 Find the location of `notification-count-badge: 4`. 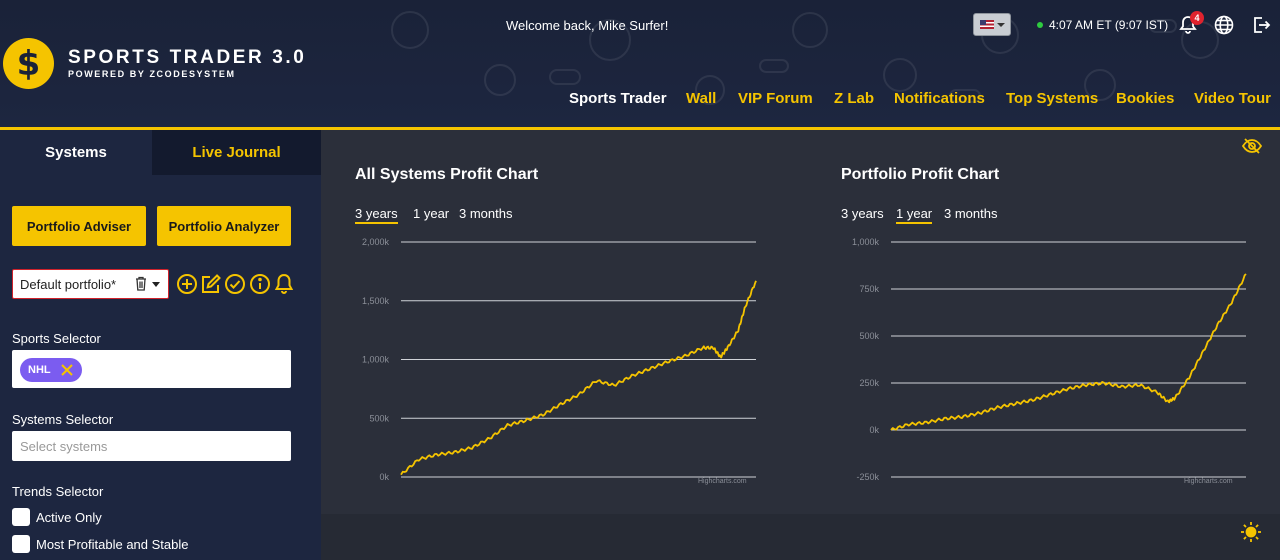

notification-count-badge: 4 is located at coordinates (1197, 18).